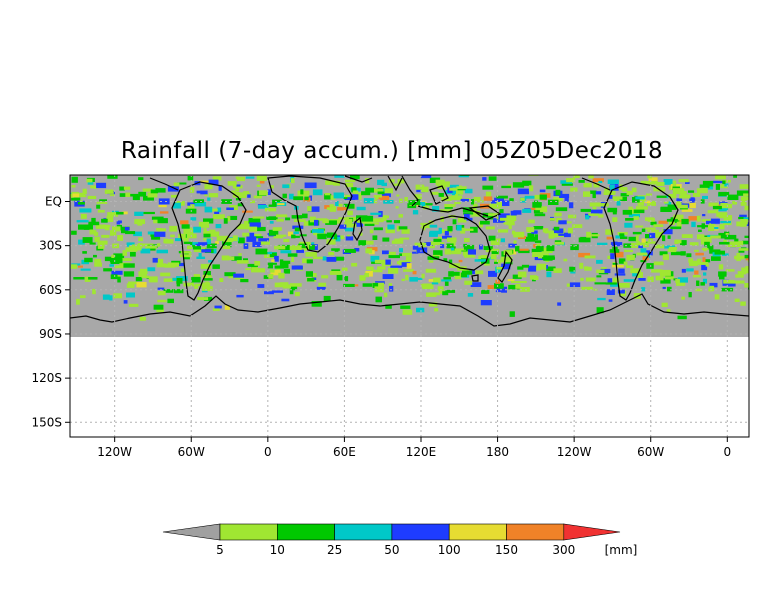  I want to click on colorbar-level-label: 25, so click(334, 550).